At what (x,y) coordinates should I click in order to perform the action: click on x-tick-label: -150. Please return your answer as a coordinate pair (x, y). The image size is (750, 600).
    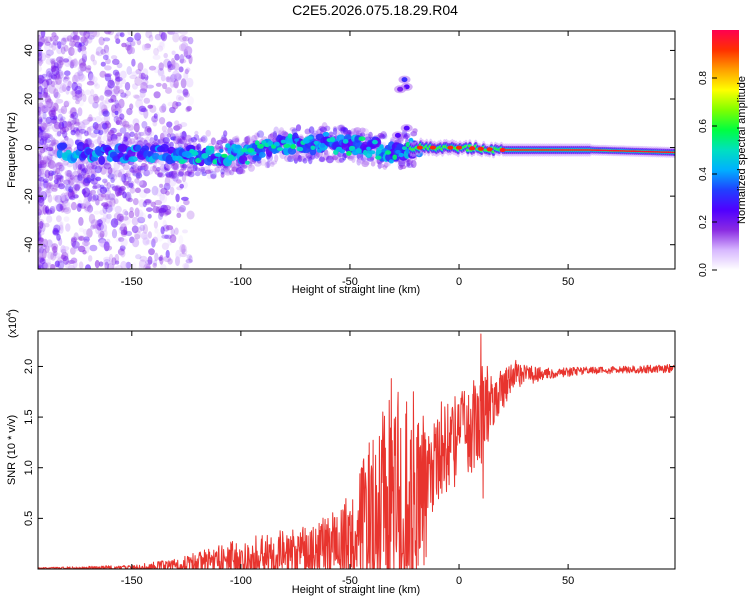
    Looking at the image, I should click on (132, 282).